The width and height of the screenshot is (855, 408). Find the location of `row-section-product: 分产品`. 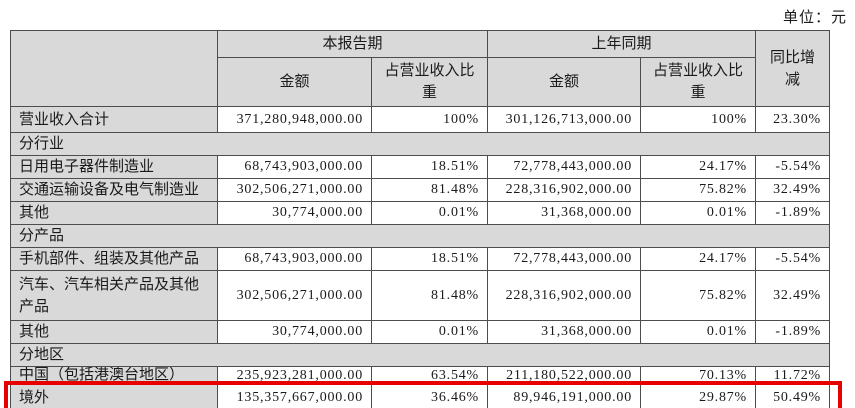

row-section-product: 分产品 is located at coordinates (420, 236).